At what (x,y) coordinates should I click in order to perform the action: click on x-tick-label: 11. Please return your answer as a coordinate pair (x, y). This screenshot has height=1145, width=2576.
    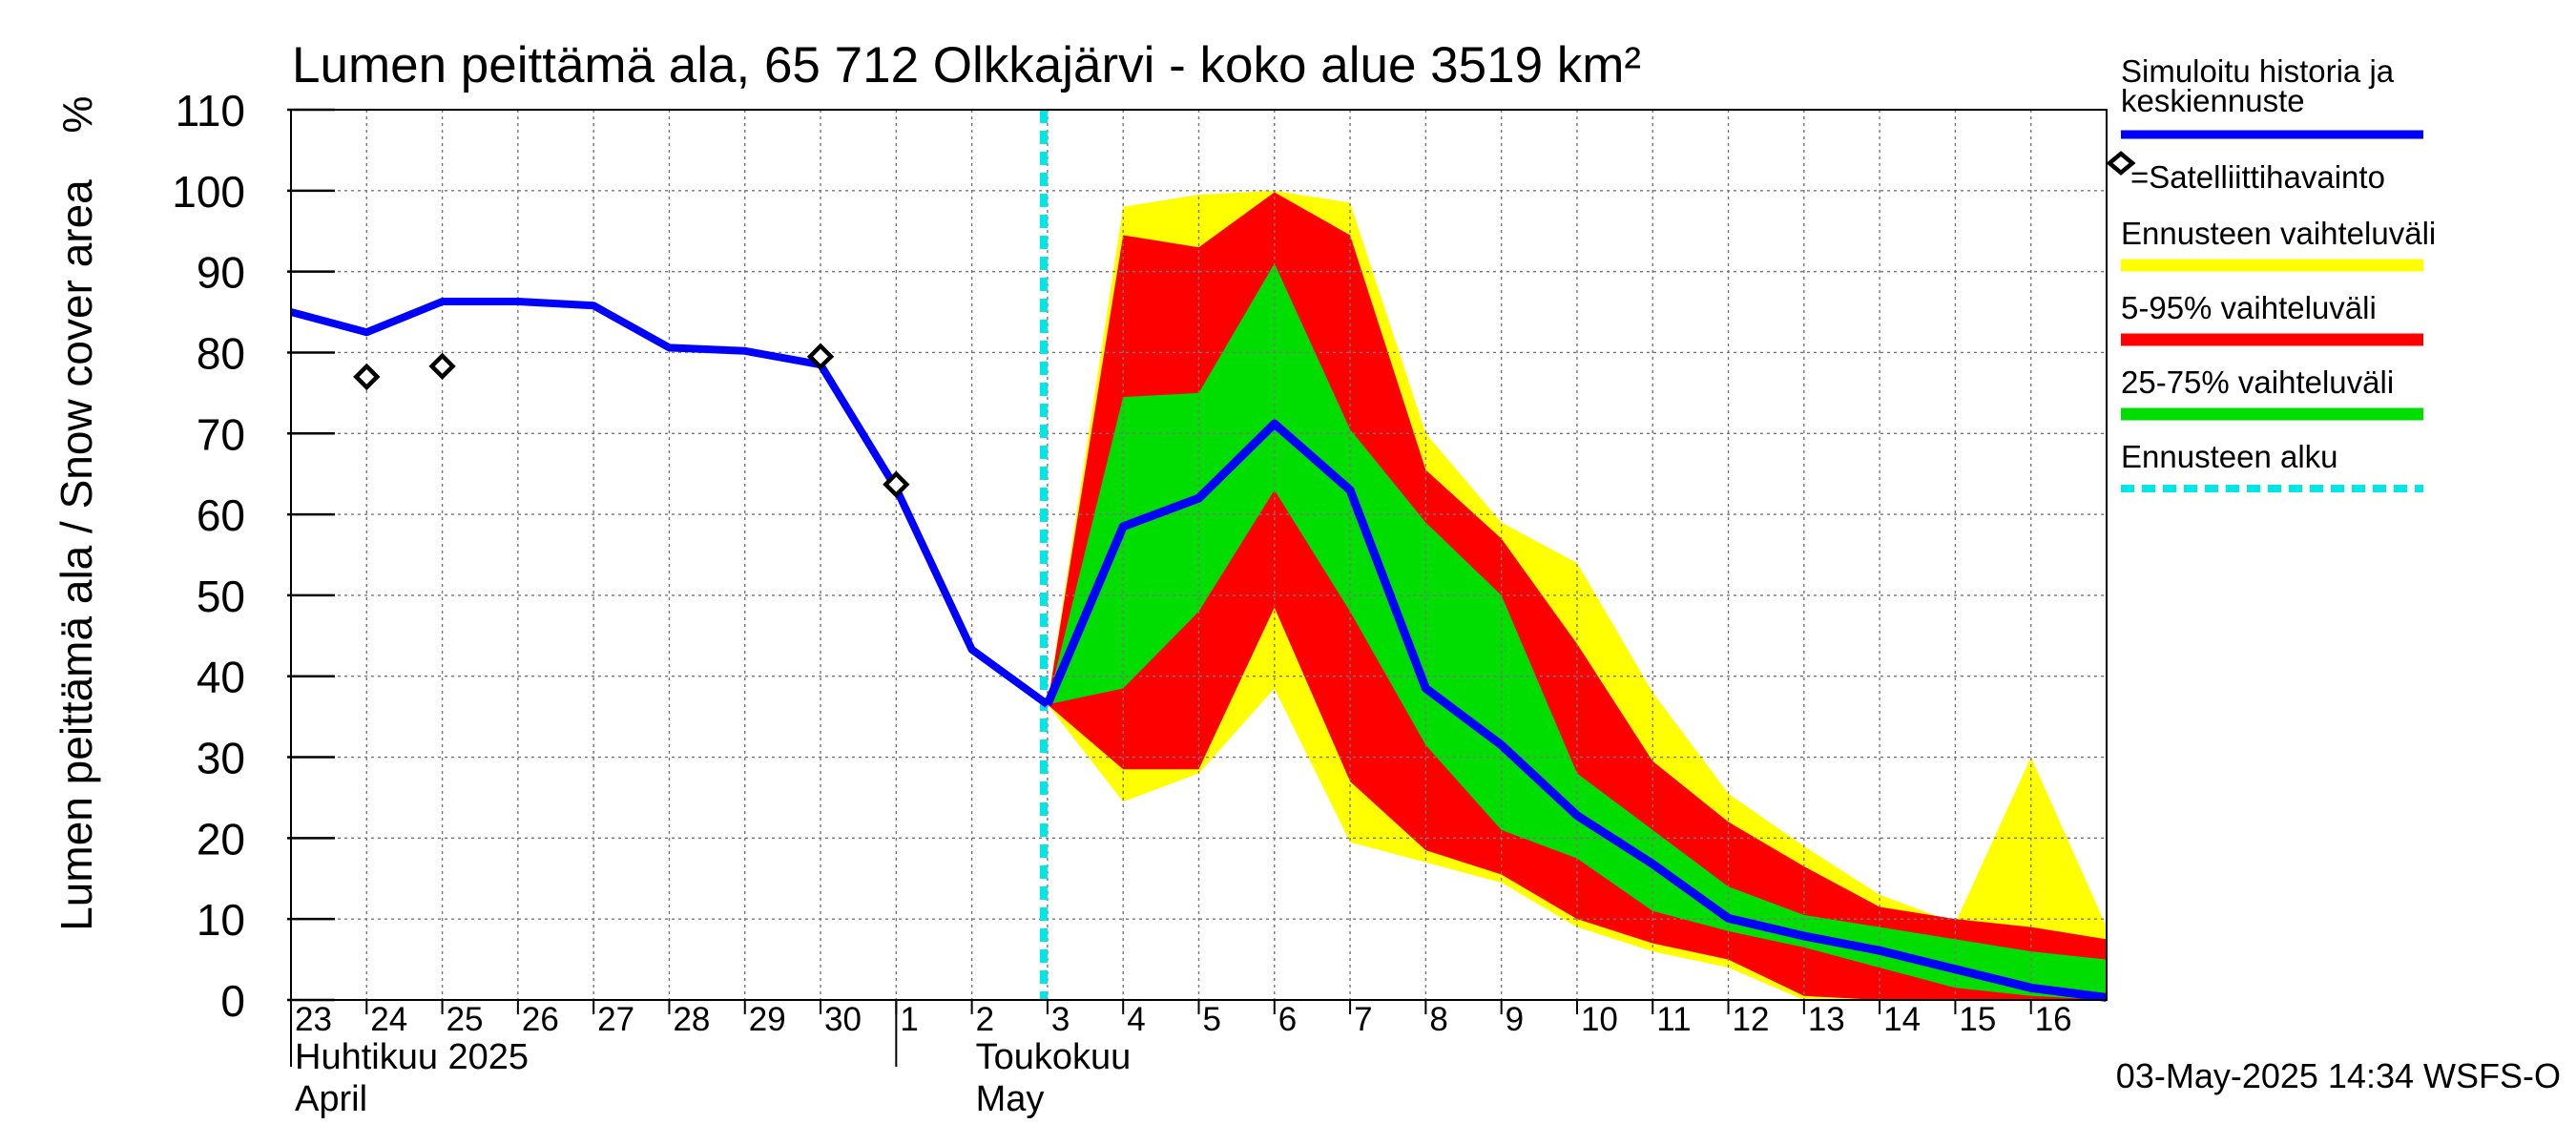
    Looking at the image, I should click on (1673, 1019).